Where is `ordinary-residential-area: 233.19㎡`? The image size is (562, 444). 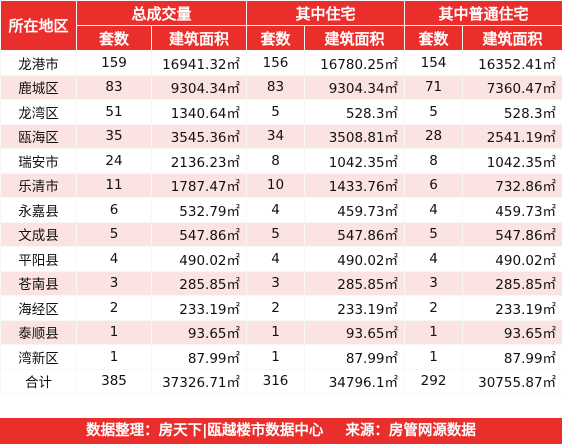 ordinary-residential-area: 233.19㎡ is located at coordinates (512, 308).